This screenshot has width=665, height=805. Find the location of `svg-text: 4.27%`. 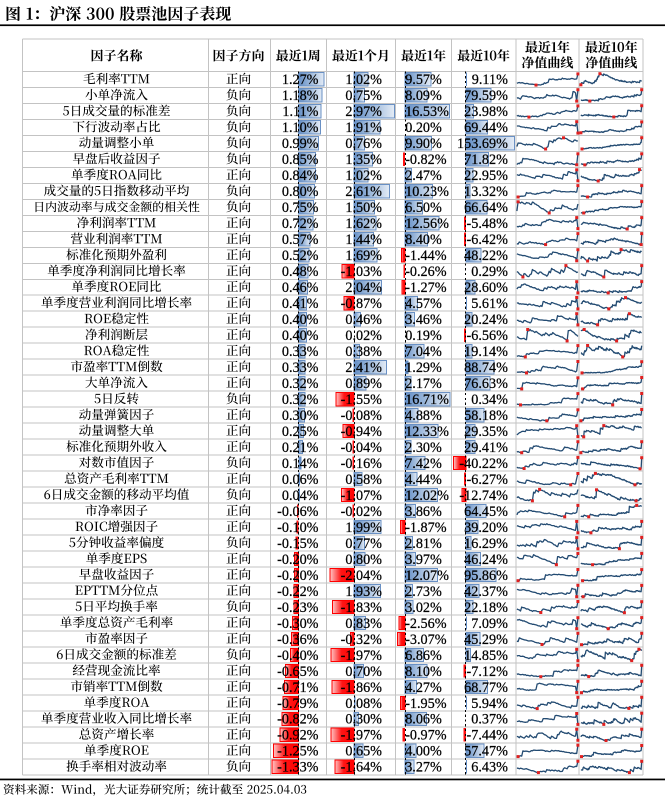

svg-text: 4.27% is located at coordinates (423, 688).